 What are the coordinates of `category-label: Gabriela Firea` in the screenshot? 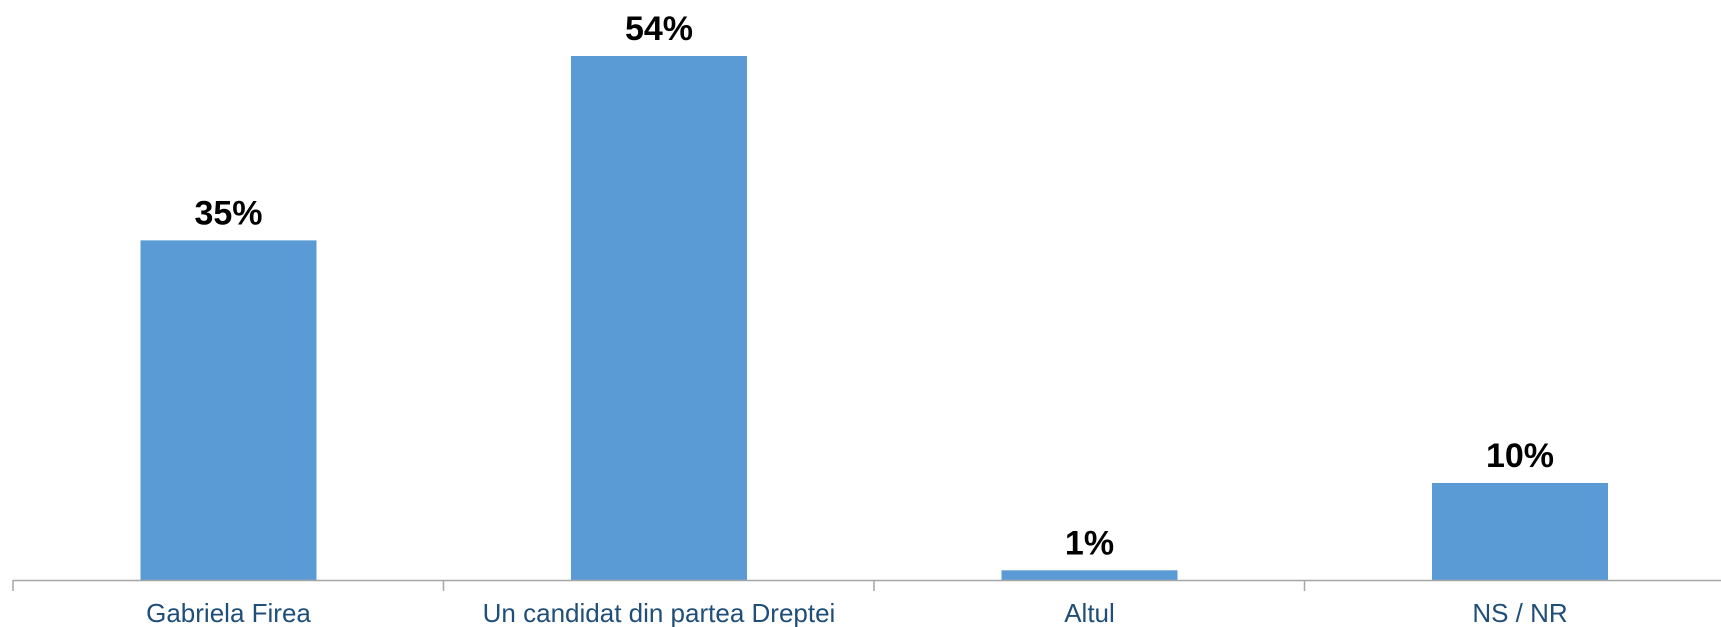 It's located at (228, 612).